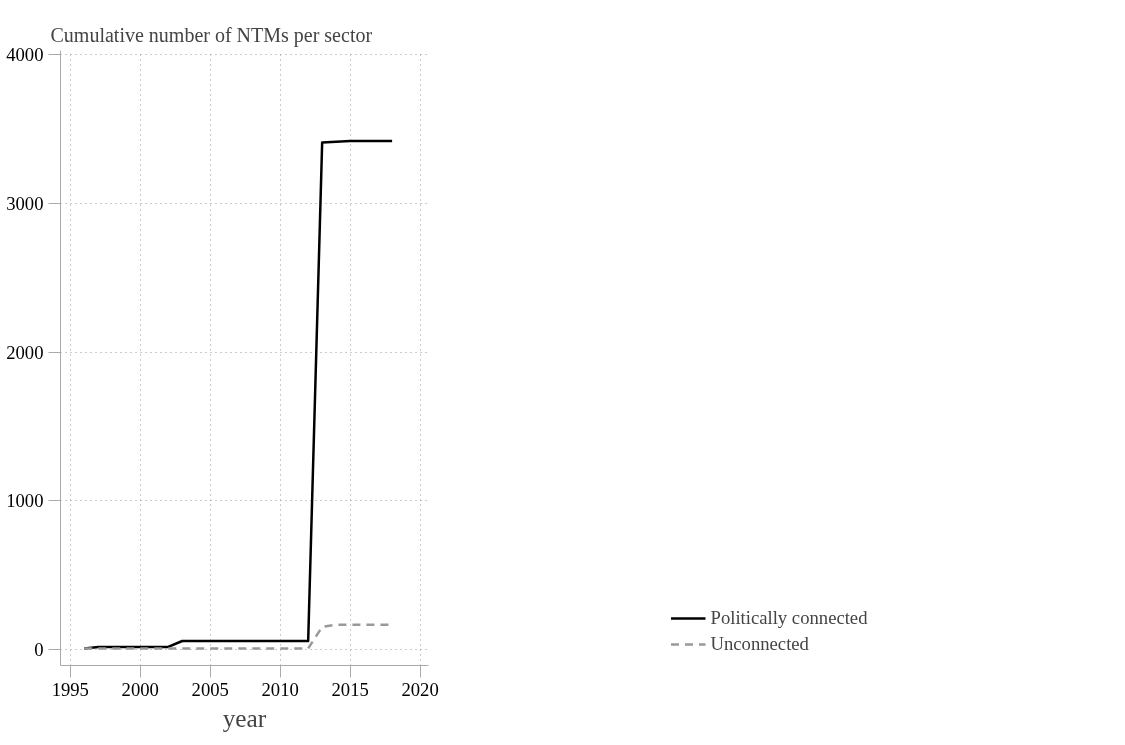 This screenshot has width=1125, height=745. Describe the element at coordinates (280, 689) in the screenshot. I see `x-tick-label: 2010` at that location.